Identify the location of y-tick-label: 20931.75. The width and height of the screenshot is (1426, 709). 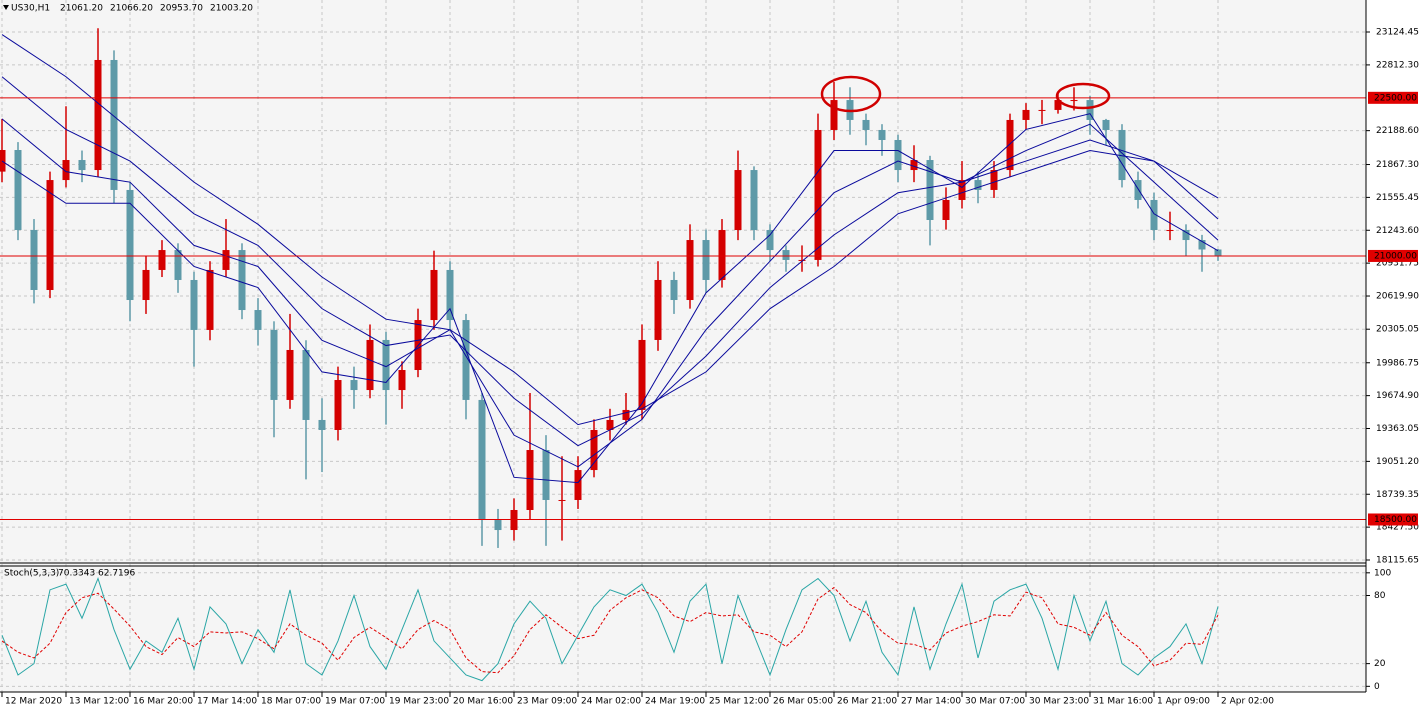
(1397, 264).